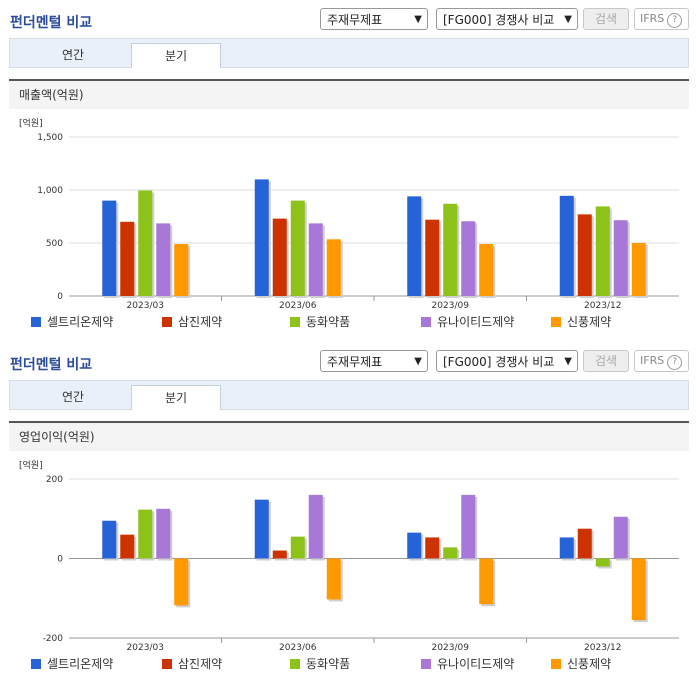 Image resolution: width=696 pixels, height=684 pixels. What do you see at coordinates (476, 664) in the screenshot?
I see `legend-label: 유나이티드제약` at bounding box center [476, 664].